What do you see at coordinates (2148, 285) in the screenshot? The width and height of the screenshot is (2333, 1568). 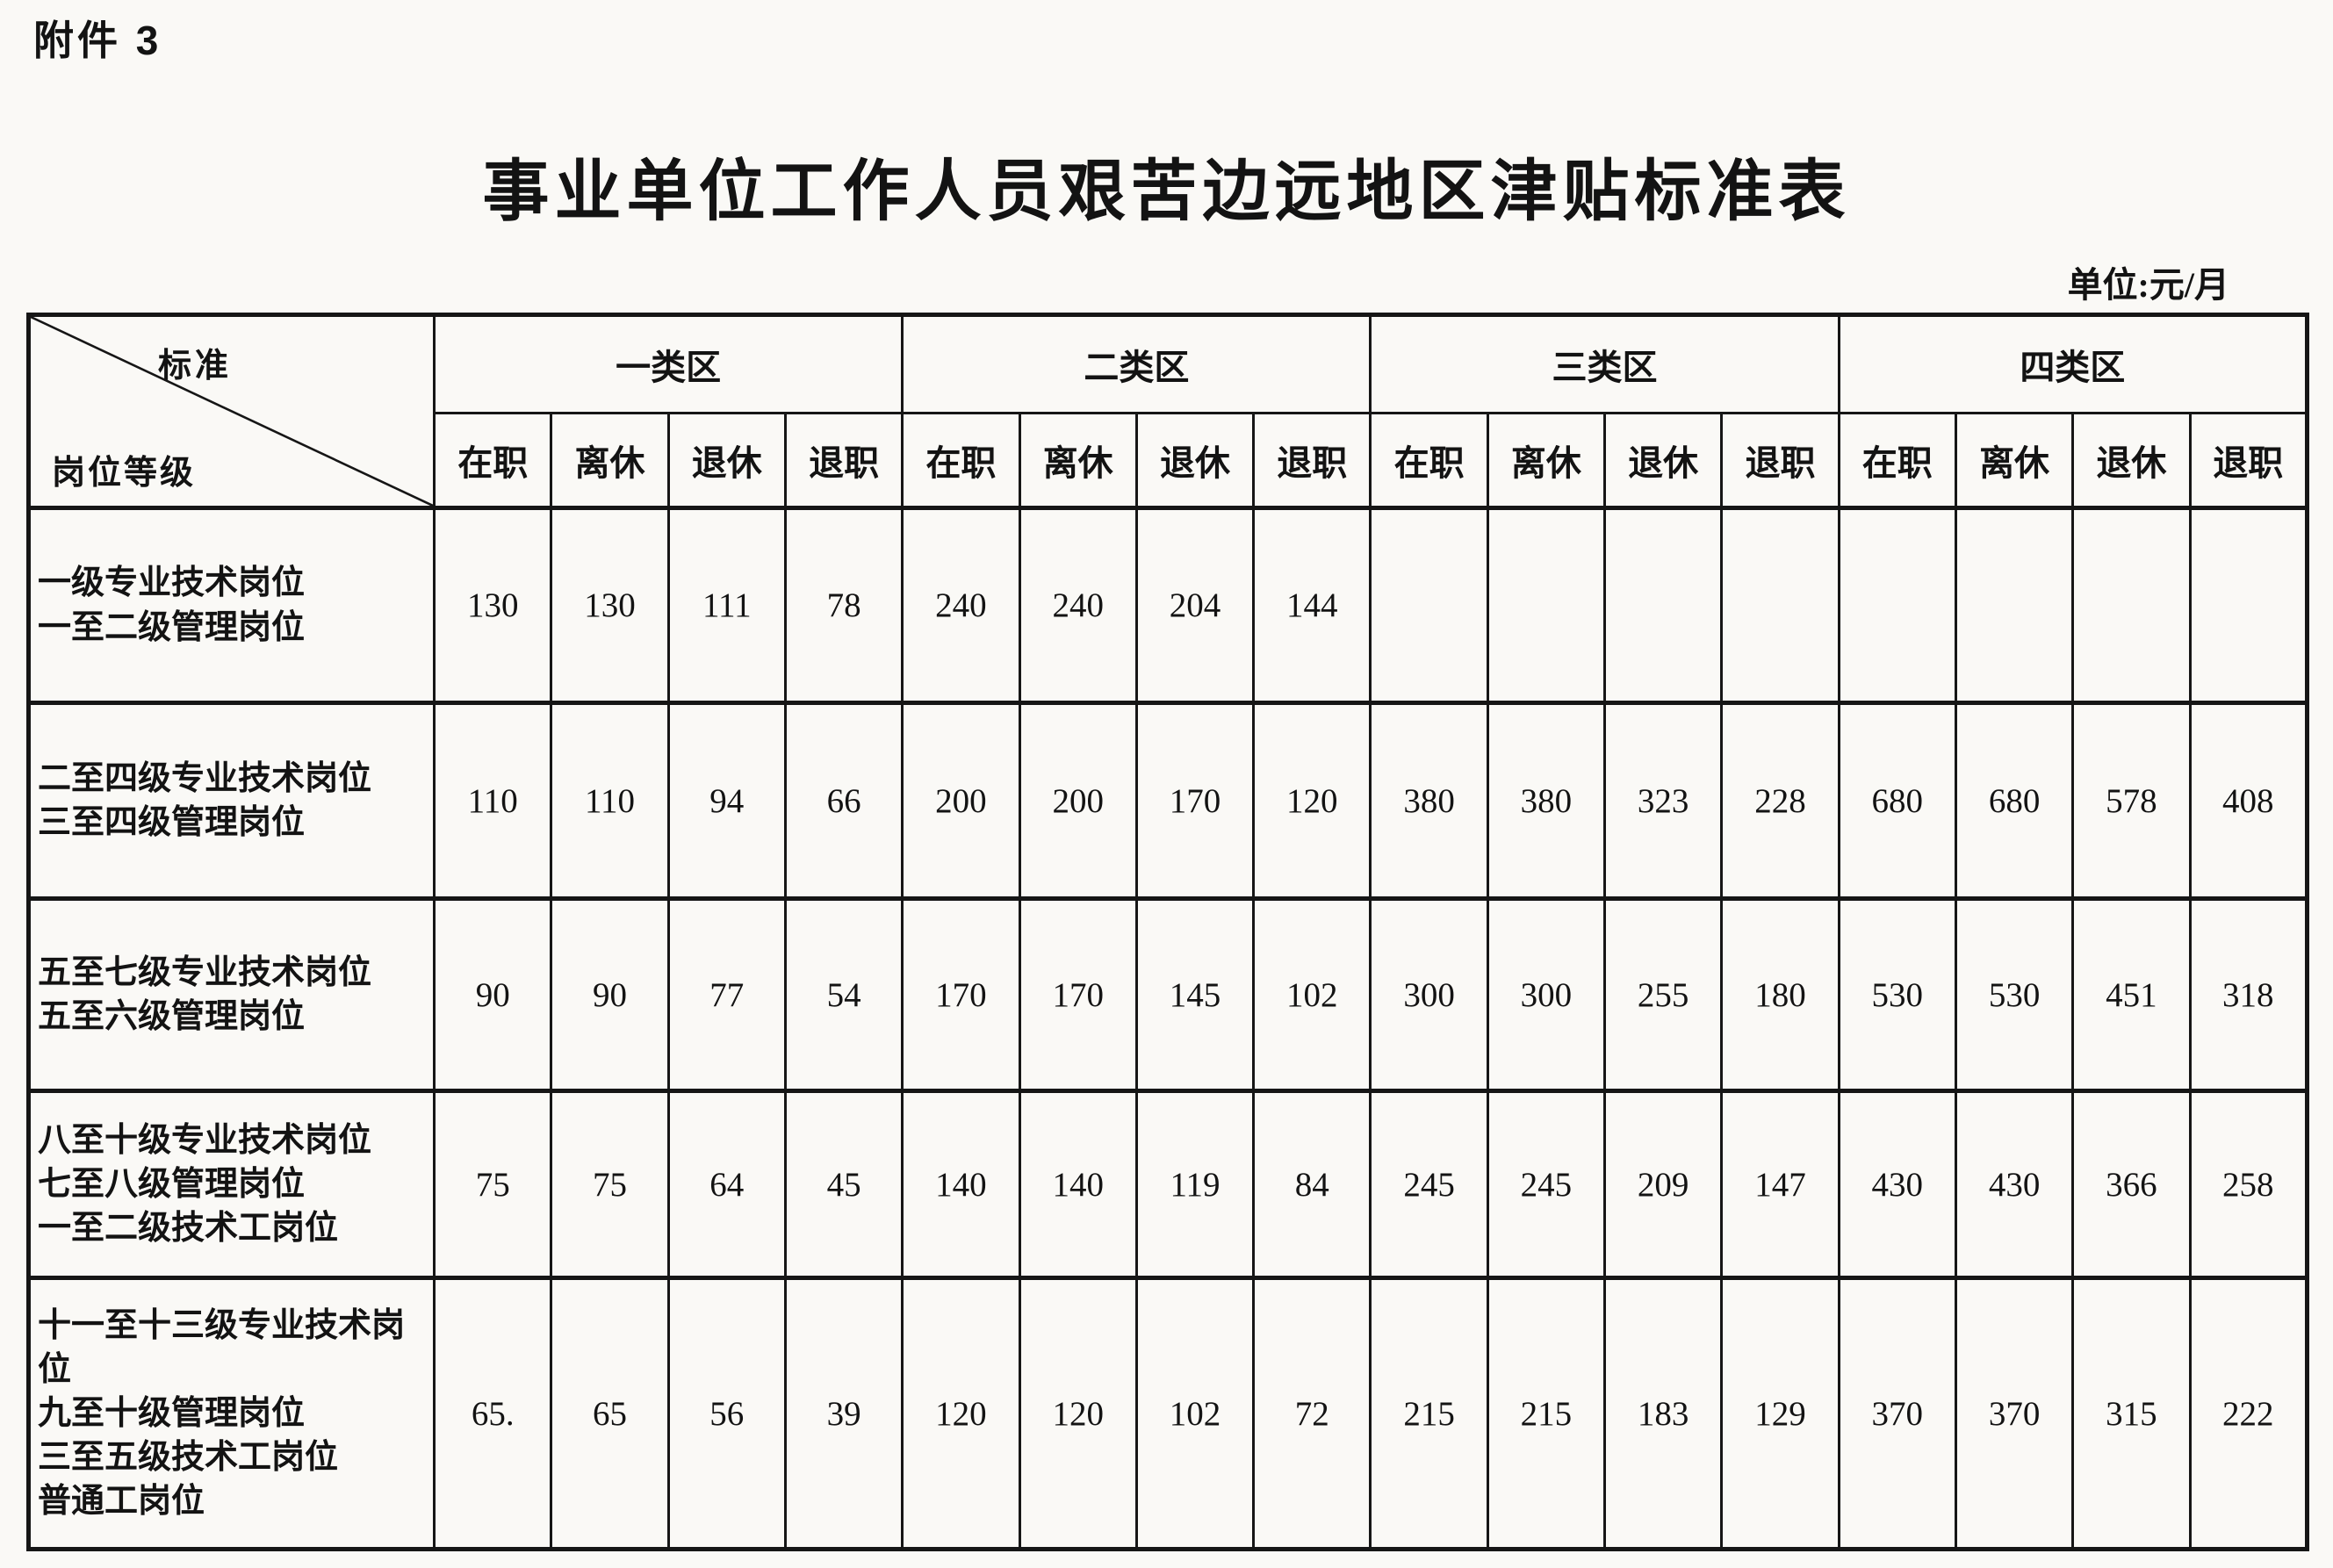 I see `unit-label: 单位:元/月` at bounding box center [2148, 285].